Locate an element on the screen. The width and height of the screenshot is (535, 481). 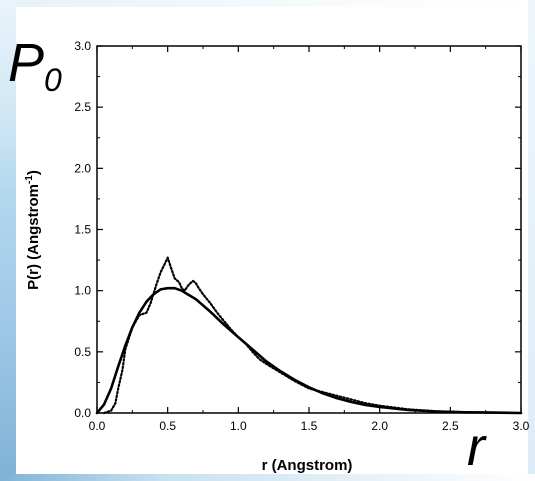
r-symbol: r is located at coordinates (476, 447).